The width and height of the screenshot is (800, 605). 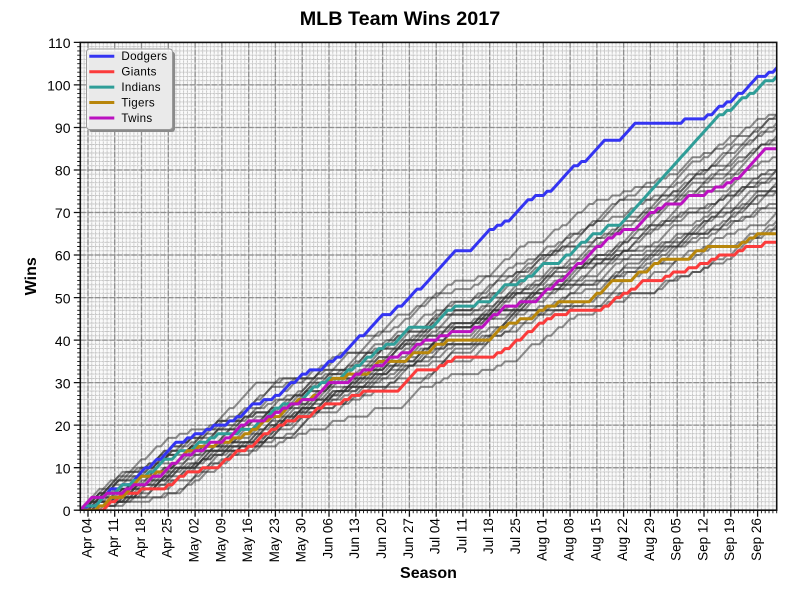 I want to click on svg-text: Apr 25, so click(x=167, y=538).